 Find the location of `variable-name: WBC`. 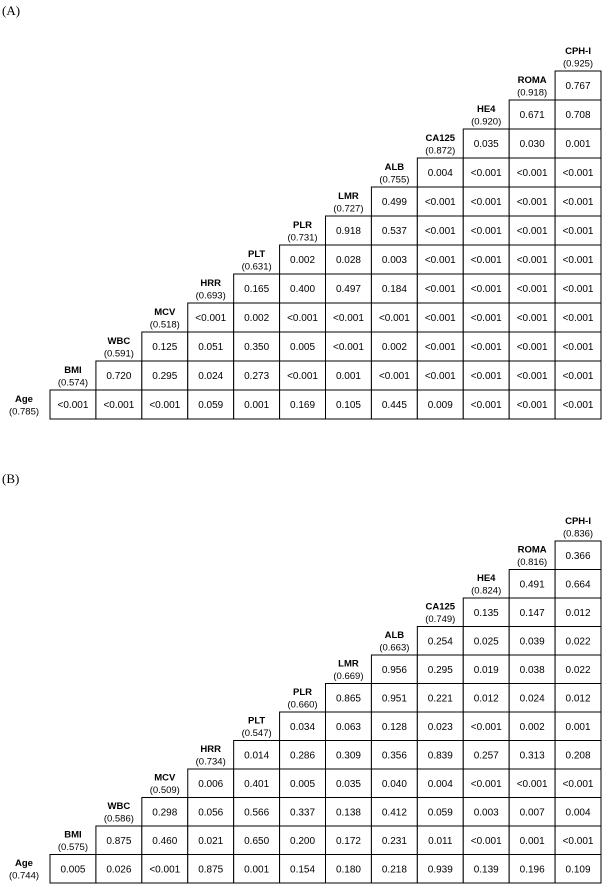

variable-name: WBC is located at coordinates (119, 806).